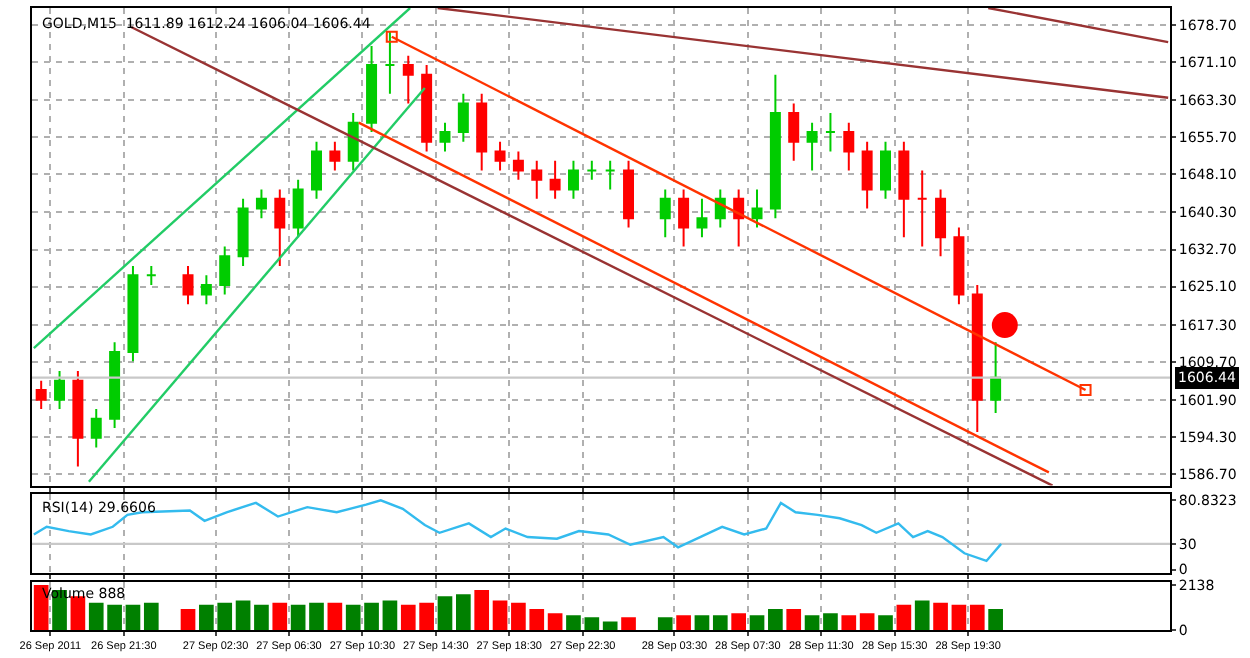 This screenshot has width=1250, height=658. What do you see at coordinates (517, 531) in the screenshot?
I see `line-series` at bounding box center [517, 531].